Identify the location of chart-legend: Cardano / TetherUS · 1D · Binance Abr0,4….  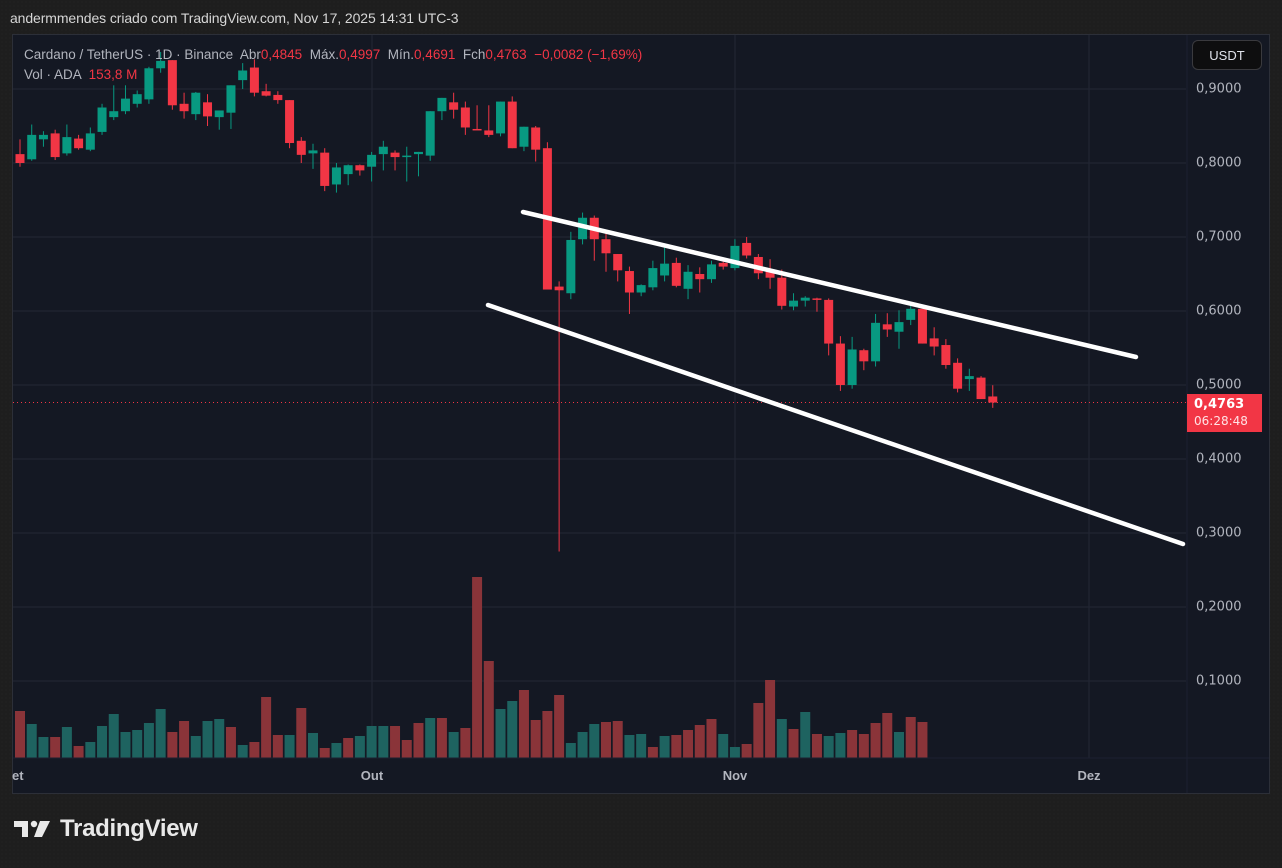
(333, 65).